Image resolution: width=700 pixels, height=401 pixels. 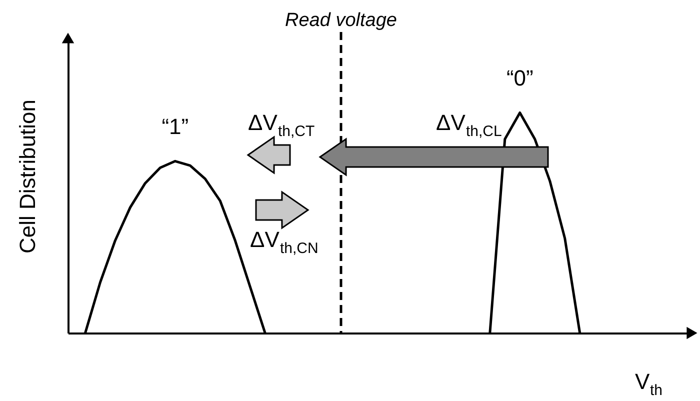 I want to click on series-label: “1”, so click(x=175, y=127).